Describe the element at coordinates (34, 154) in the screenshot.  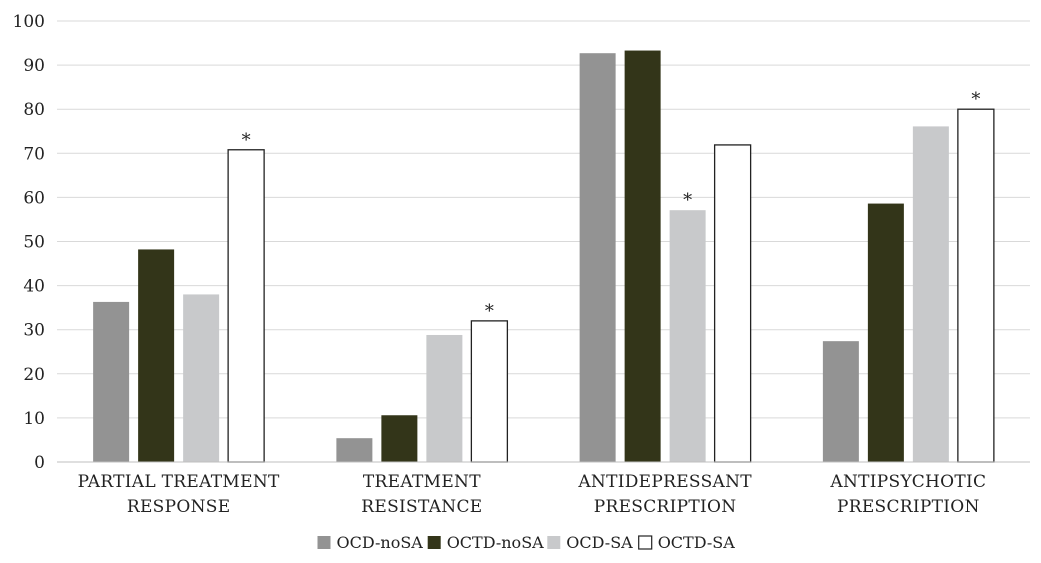
I see `y-tick-label: 70` at that location.